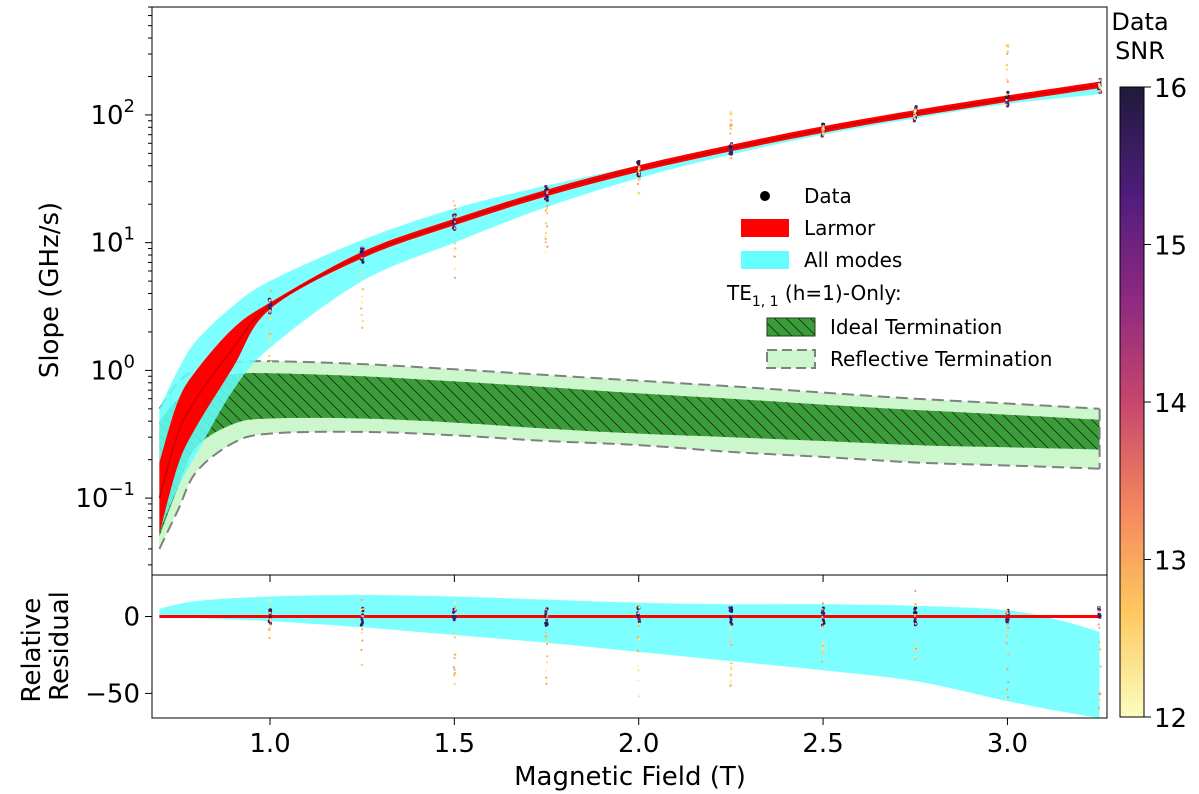  I want to click on colorbar-title-line2: SNR, so click(1140, 51).